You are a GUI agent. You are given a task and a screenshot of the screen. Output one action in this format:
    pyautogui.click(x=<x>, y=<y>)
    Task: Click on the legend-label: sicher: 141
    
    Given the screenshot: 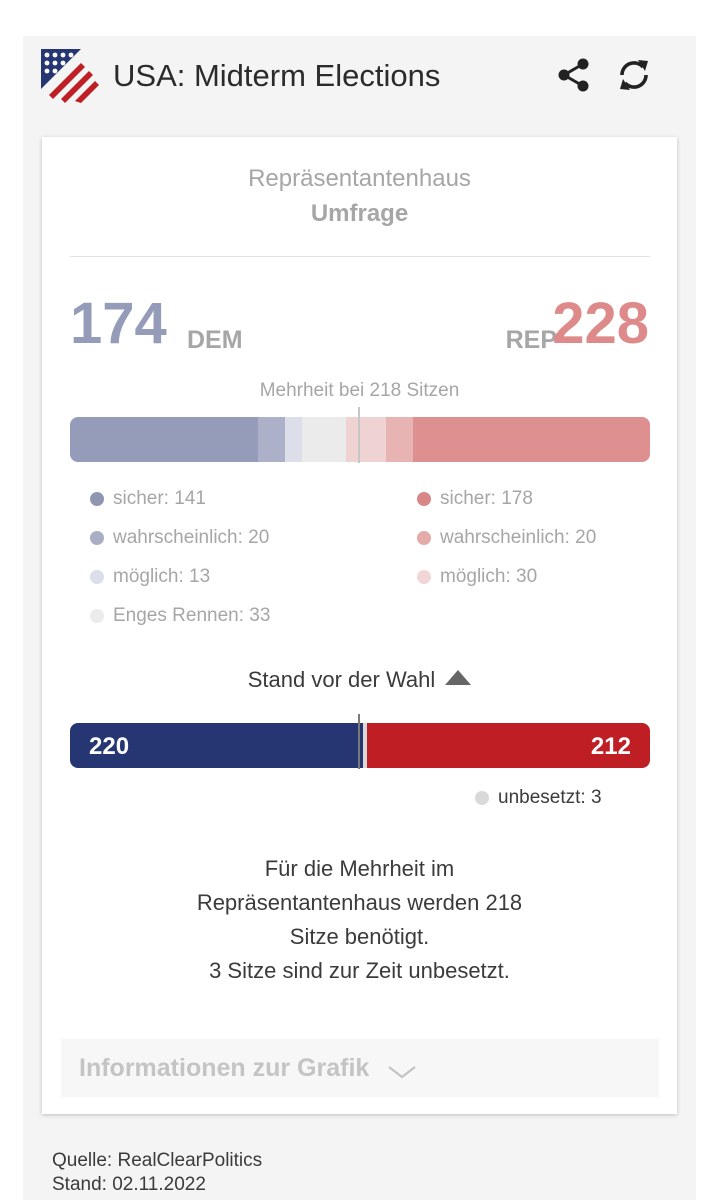 What is the action you would take?
    pyautogui.click(x=159, y=498)
    